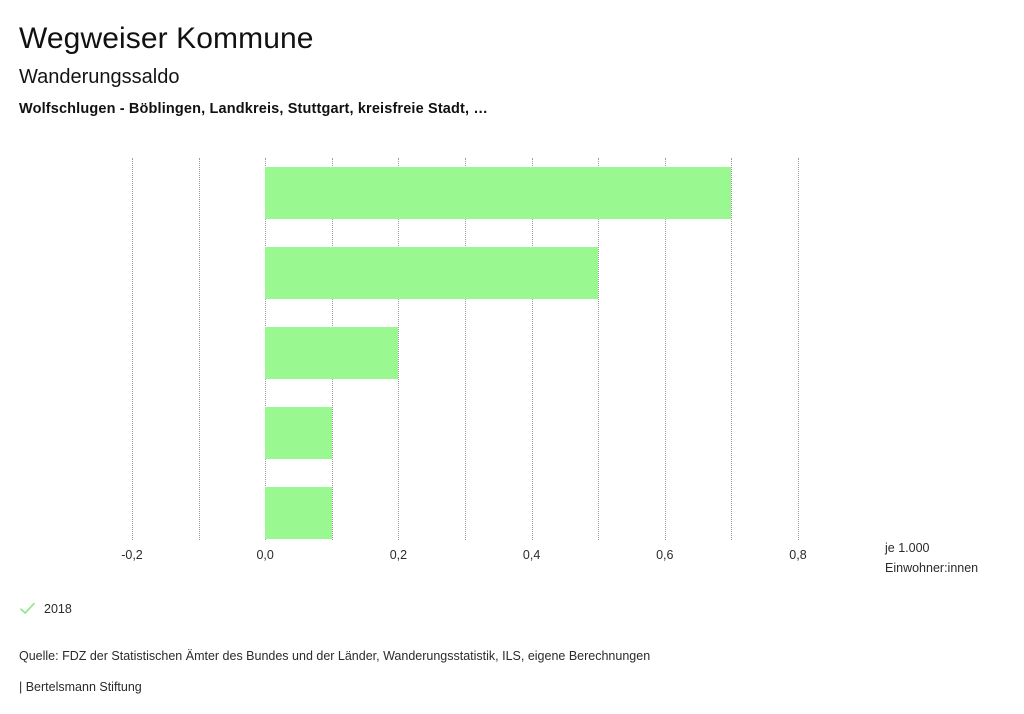 The height and width of the screenshot is (714, 1024). What do you see at coordinates (166, 38) in the screenshot?
I see `page-title: Wegweiser Kommune` at bounding box center [166, 38].